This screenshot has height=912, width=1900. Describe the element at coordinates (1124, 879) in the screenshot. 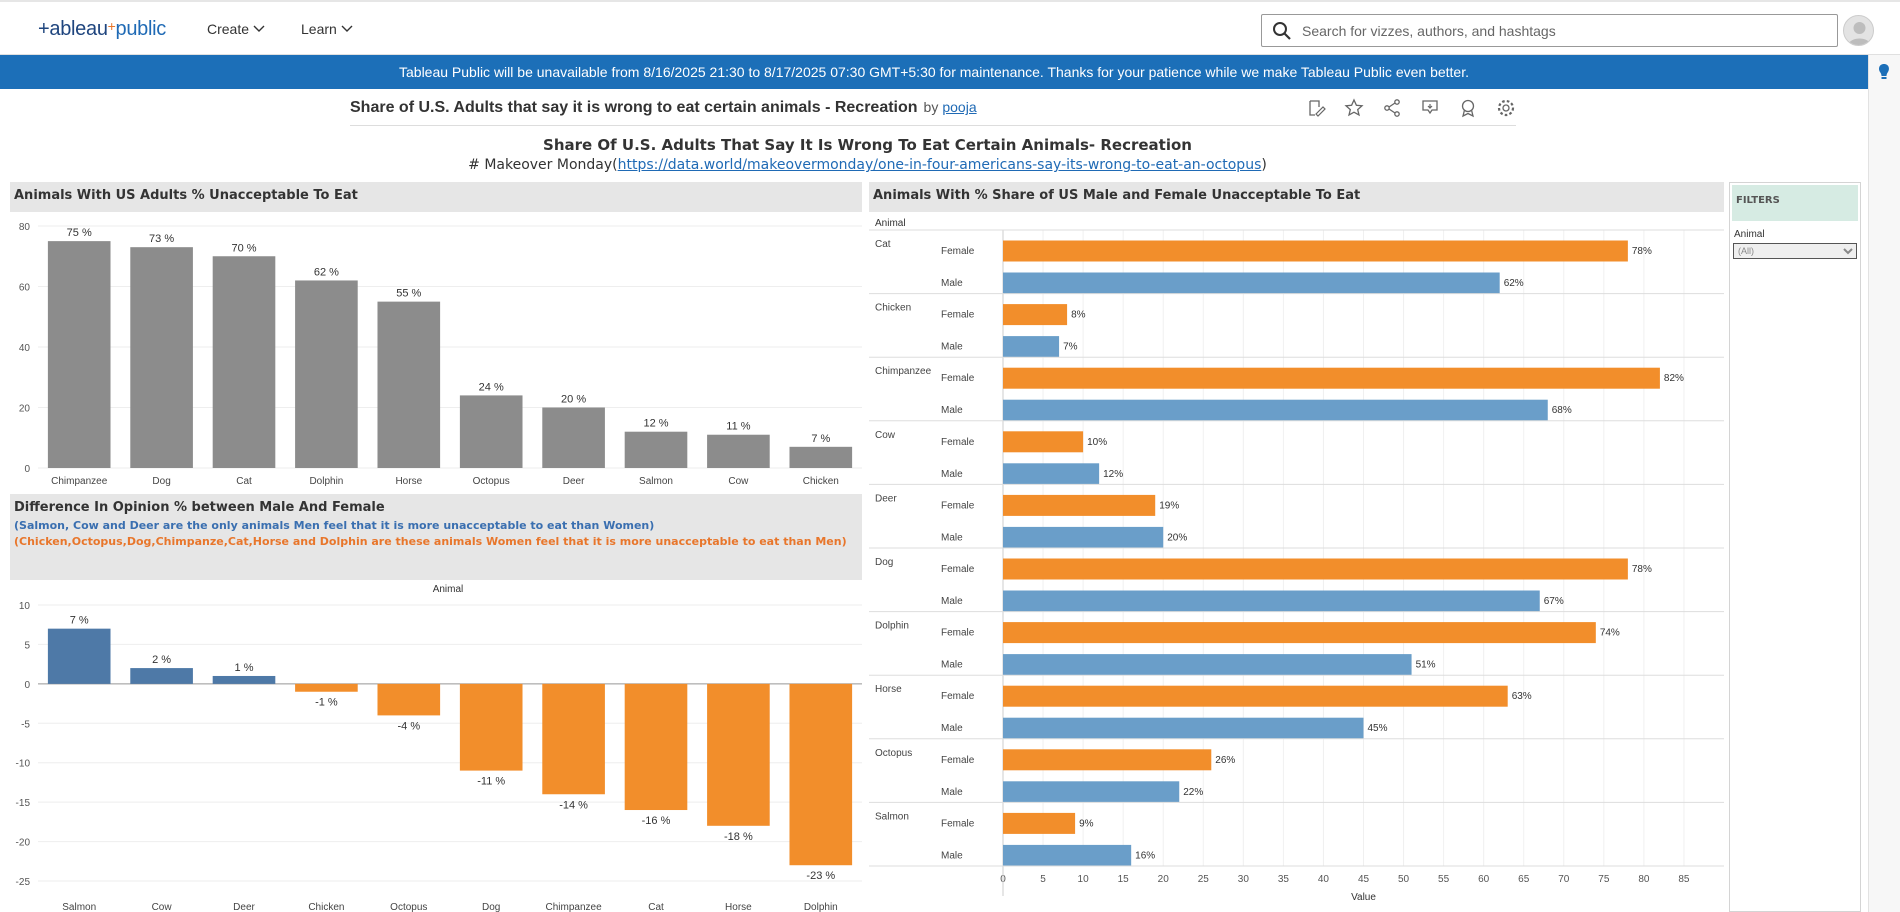

I see `x-tick-label: 15` at that location.